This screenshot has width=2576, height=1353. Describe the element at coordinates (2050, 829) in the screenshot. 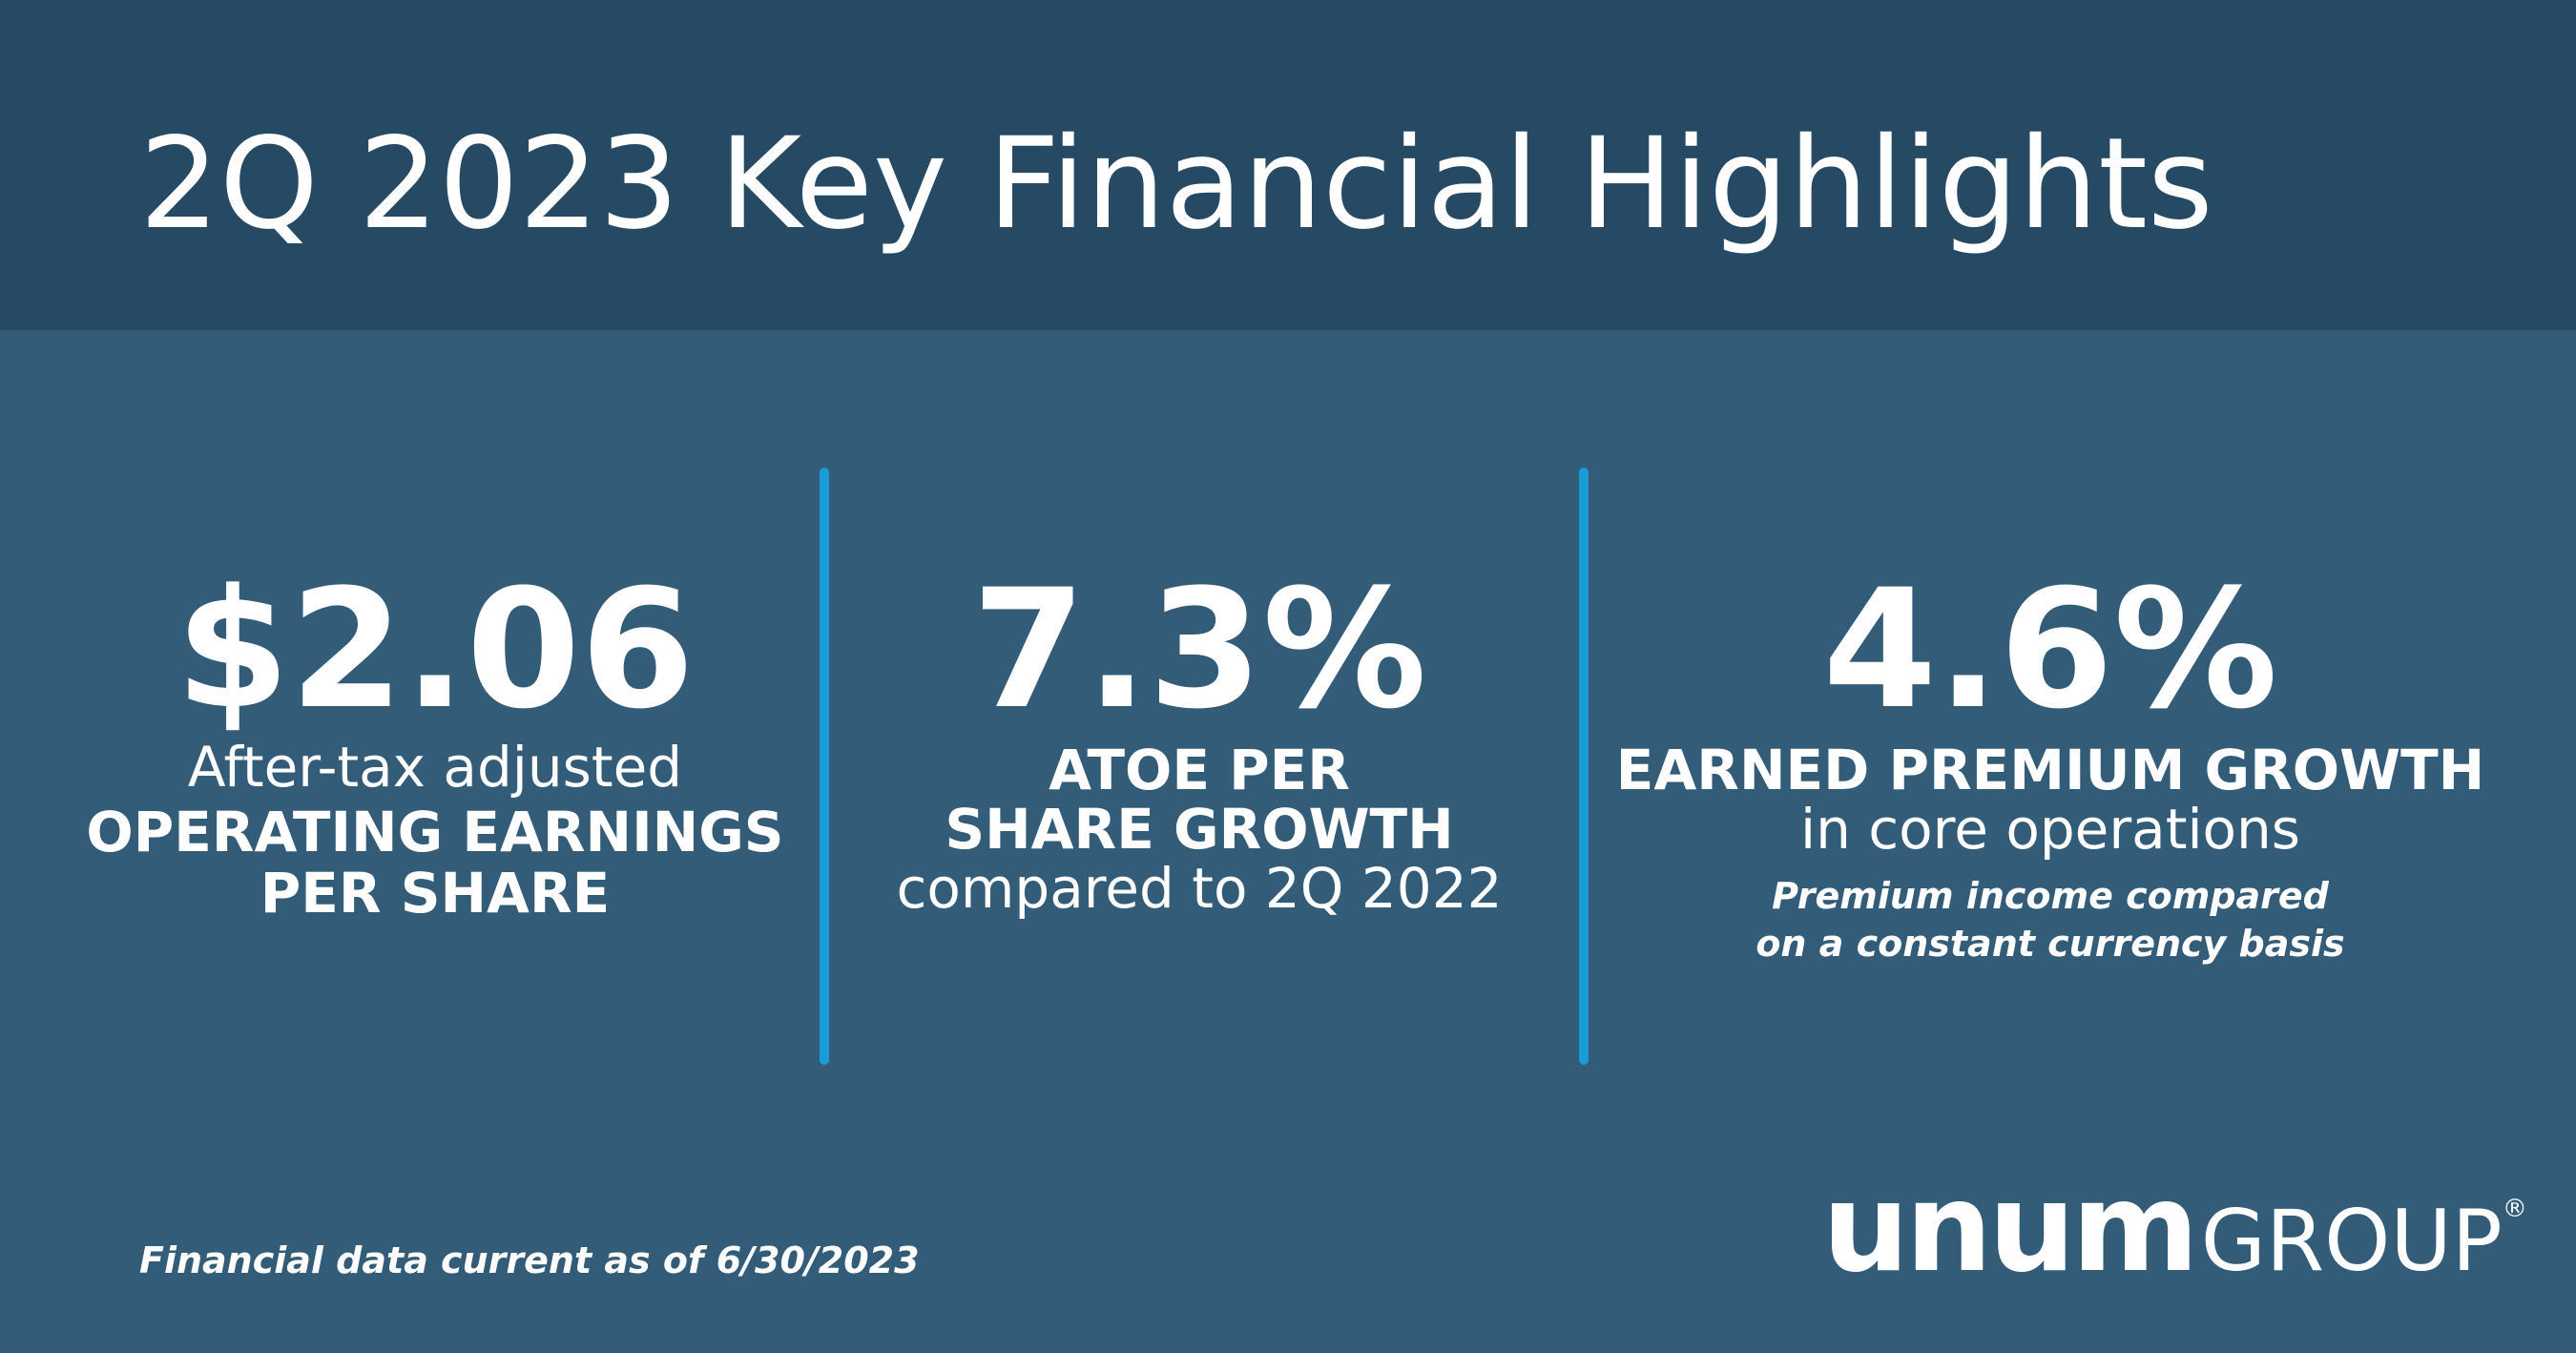

I see `highlight-caption: in core operations` at that location.